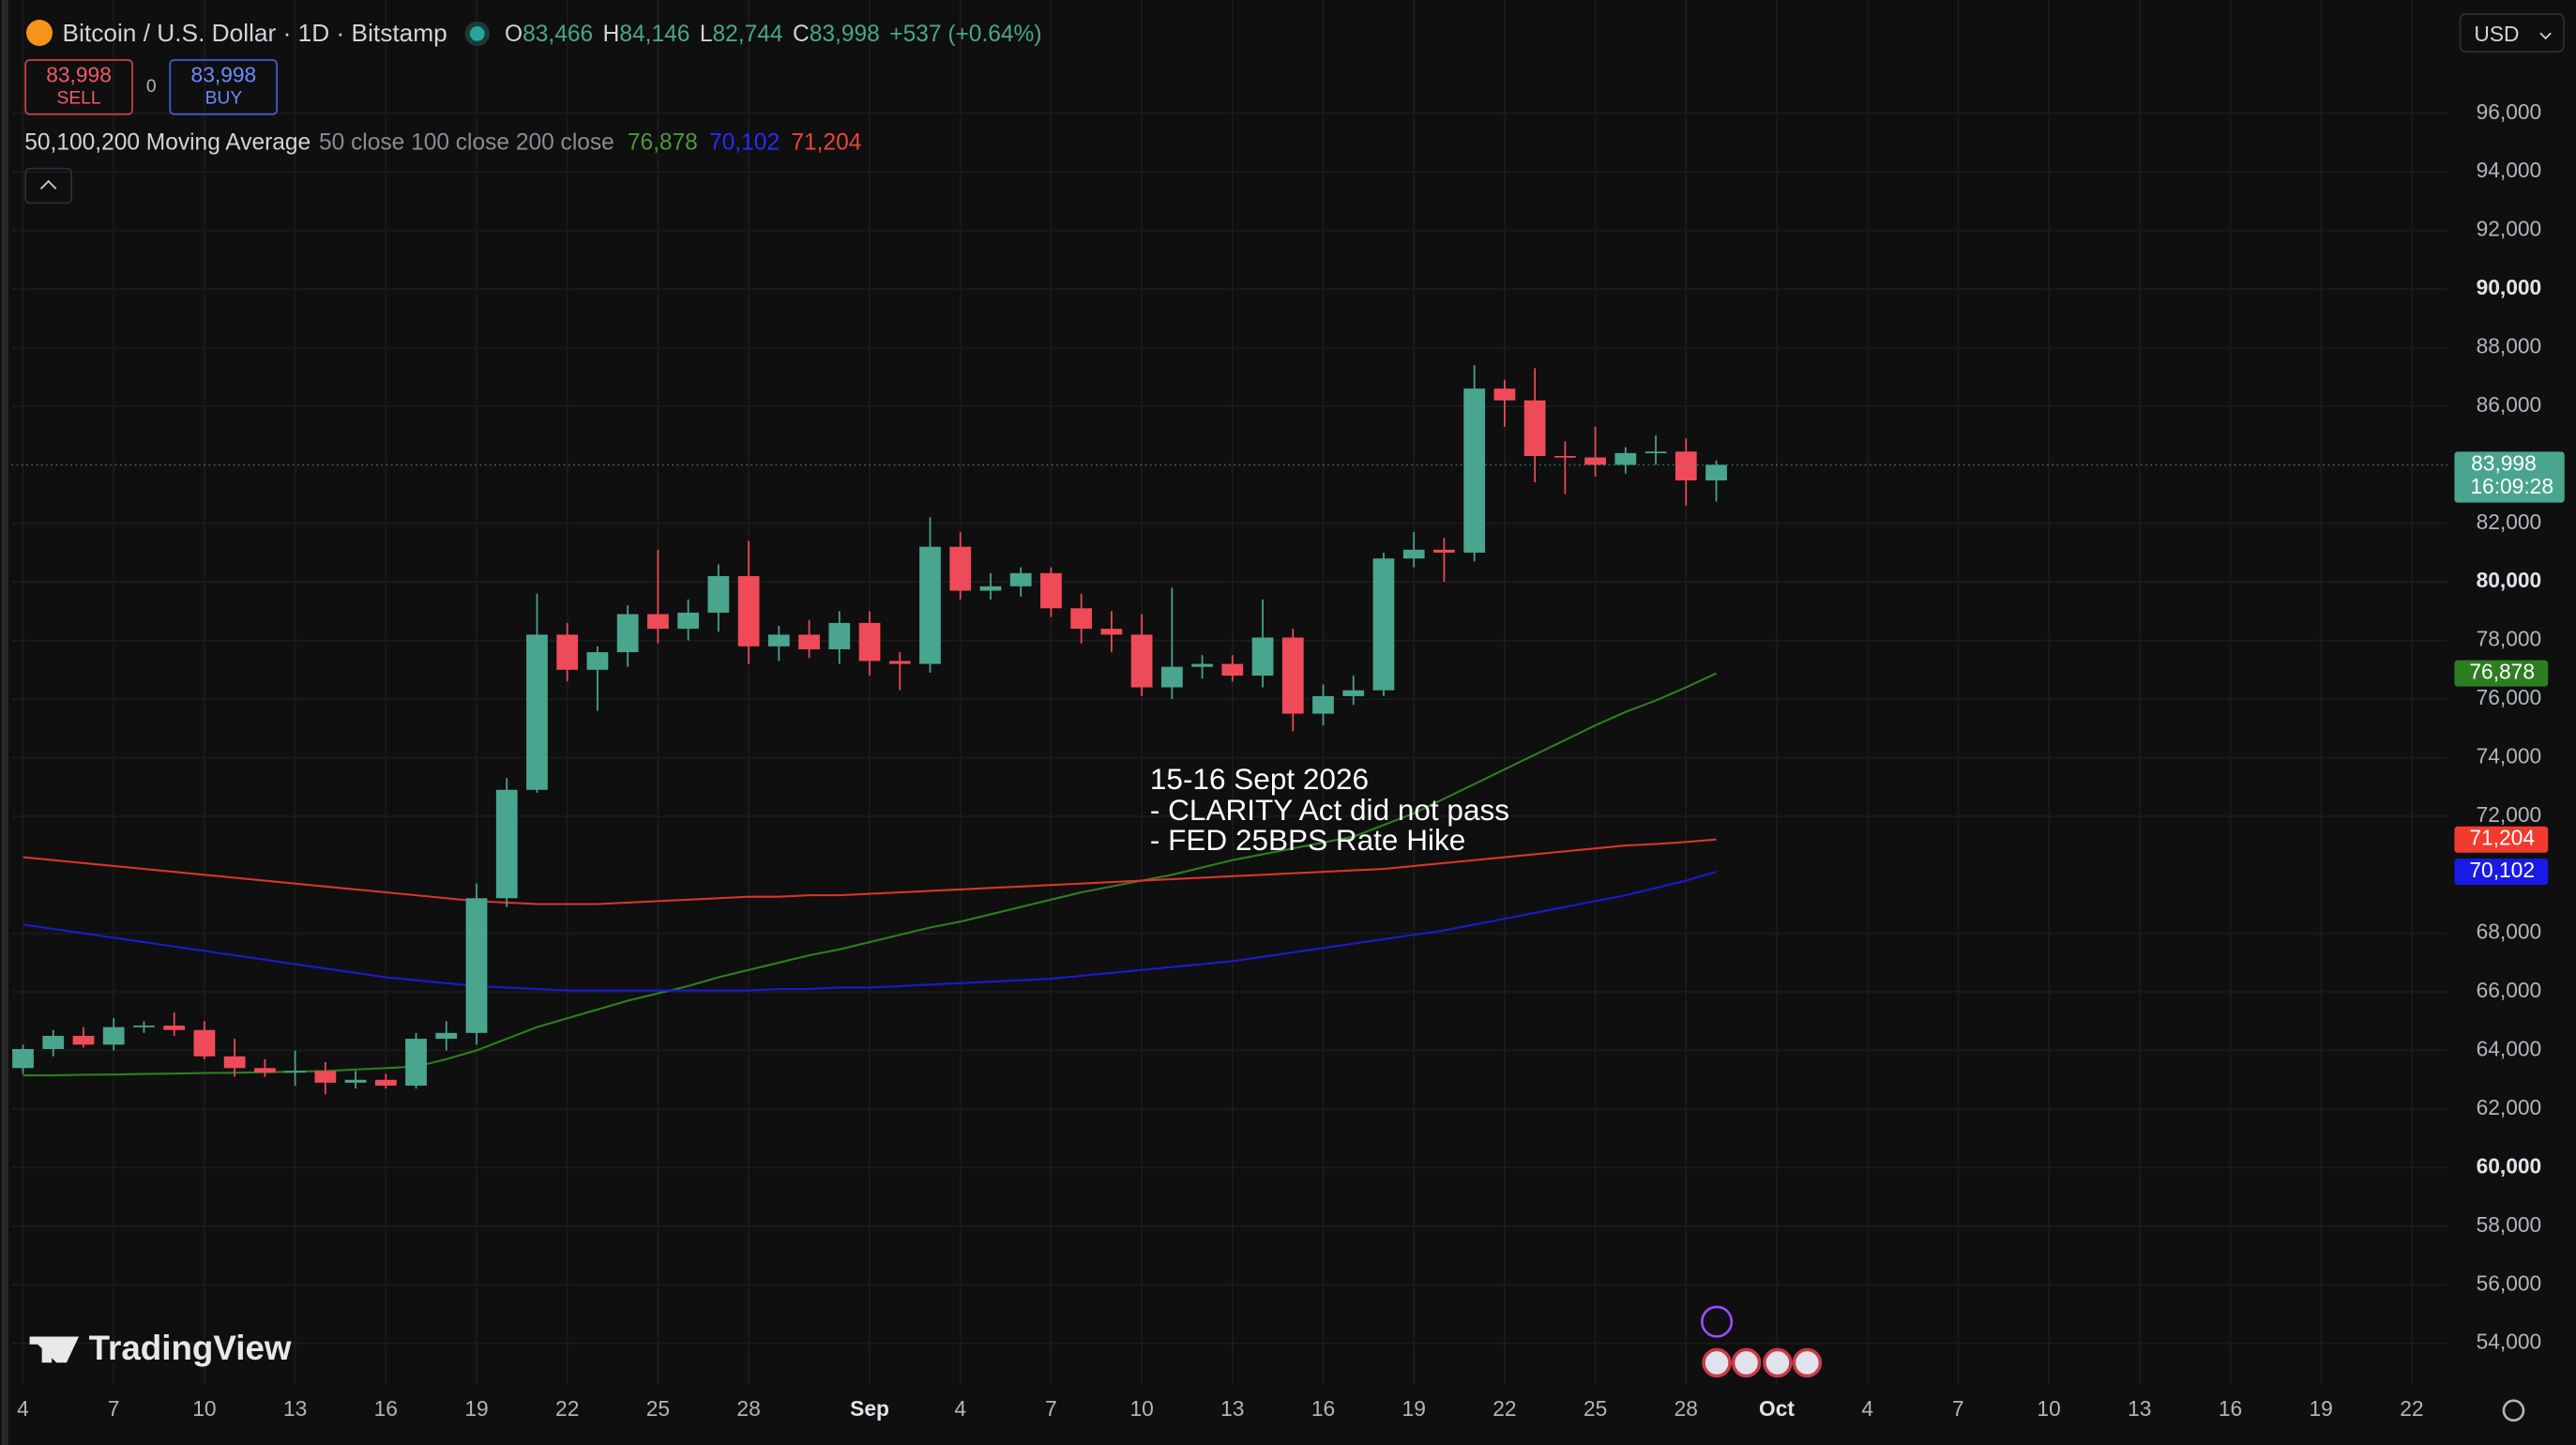  Describe the element at coordinates (2509, 990) in the screenshot. I see `y-tick-label: 66,000` at that location.